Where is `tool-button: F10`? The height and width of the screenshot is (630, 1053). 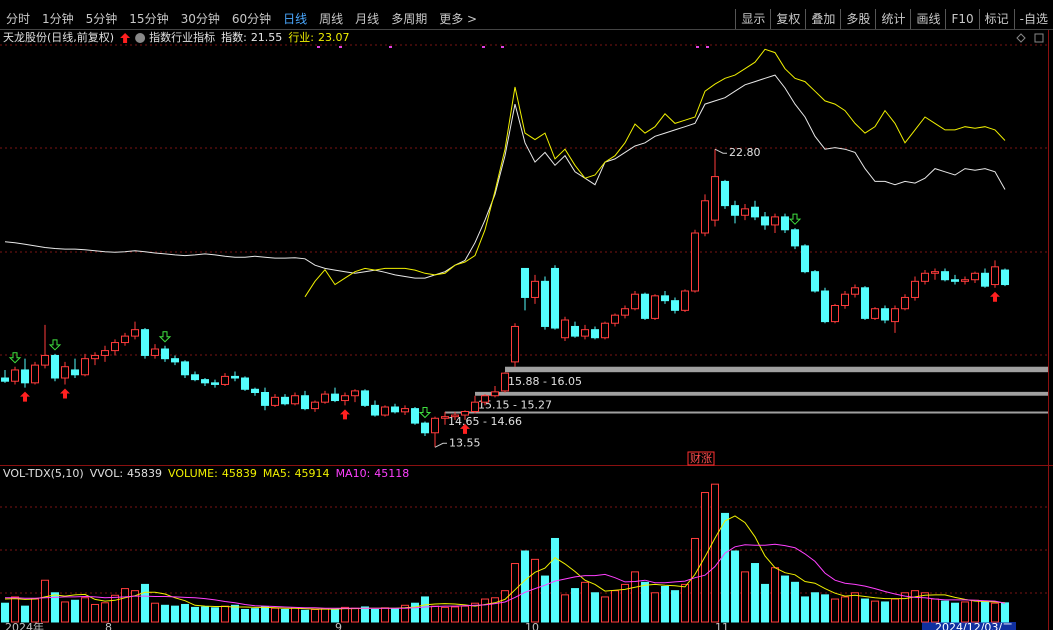 tool-button: F10 is located at coordinates (961, 18).